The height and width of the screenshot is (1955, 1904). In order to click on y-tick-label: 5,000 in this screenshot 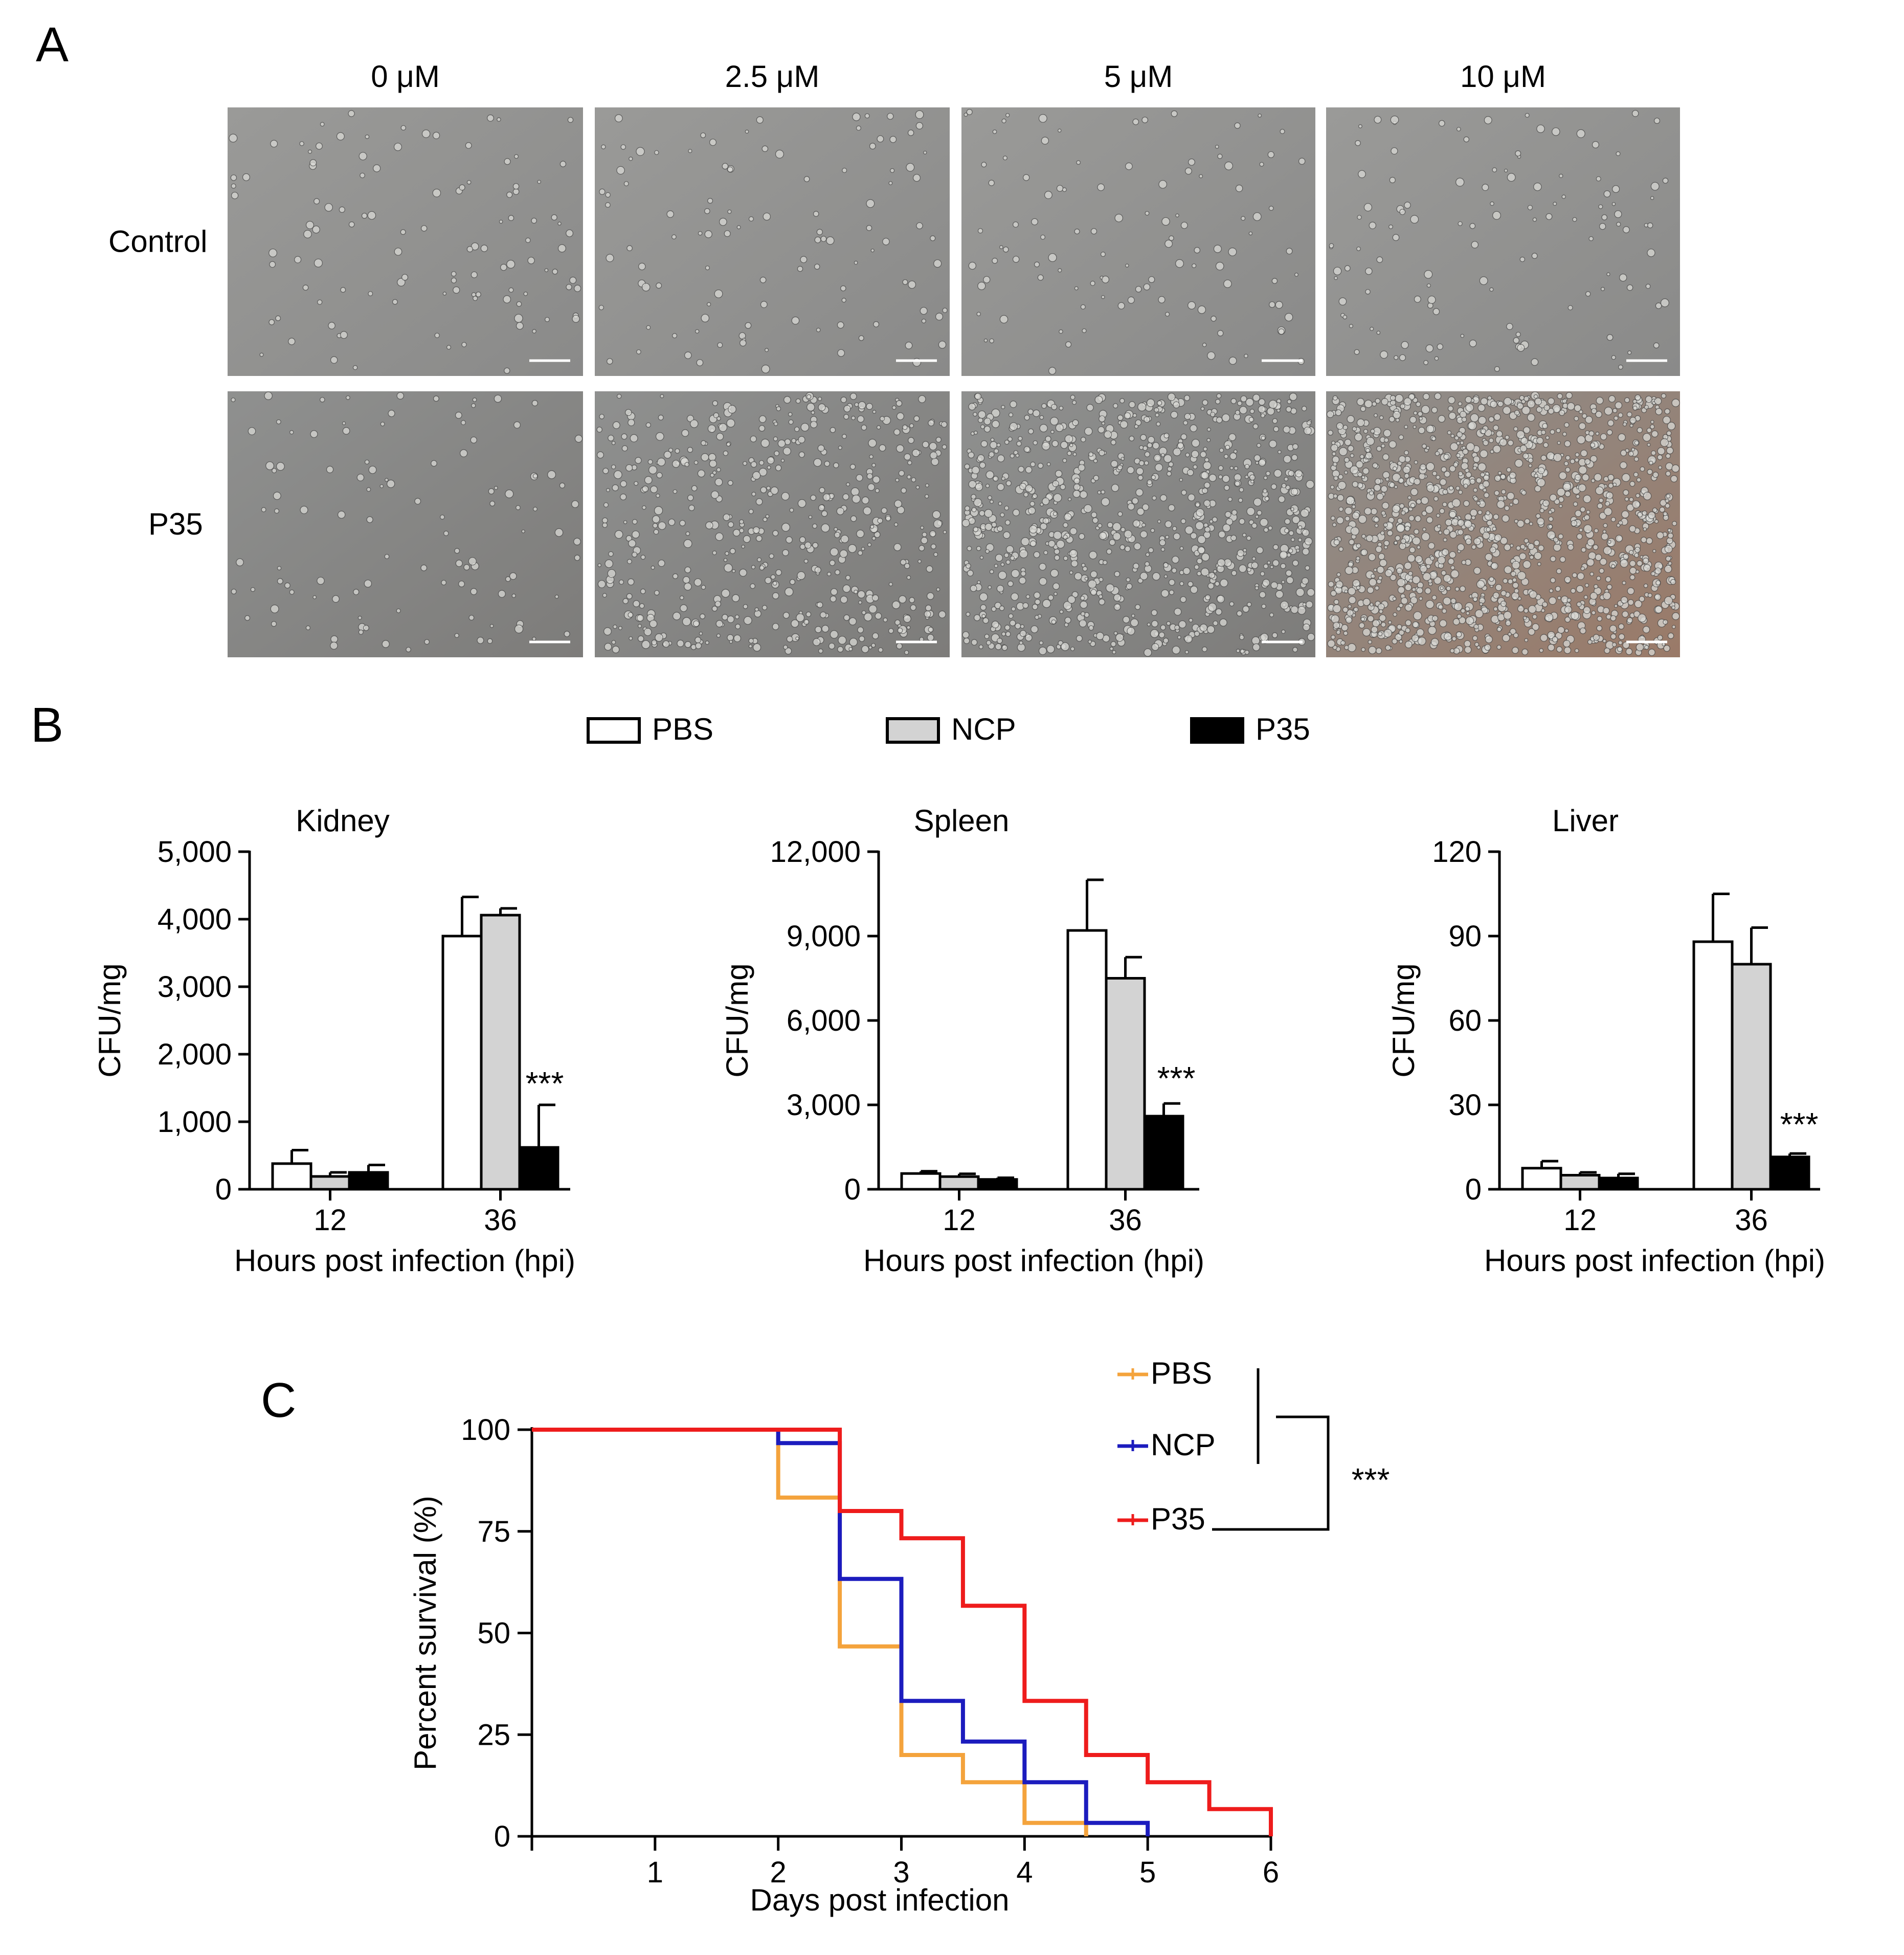, I will do `click(195, 852)`.